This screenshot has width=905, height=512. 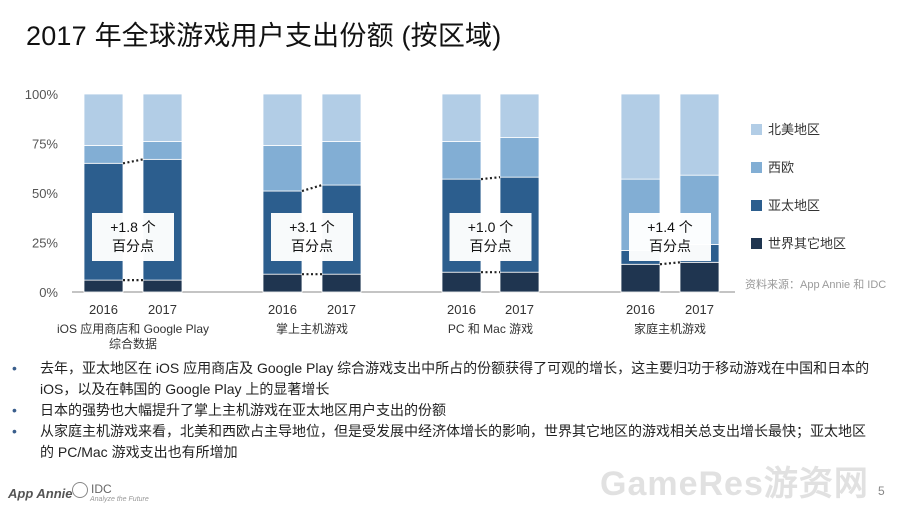 What do you see at coordinates (45, 144) in the screenshot?
I see `y-tick-label: 75%` at bounding box center [45, 144].